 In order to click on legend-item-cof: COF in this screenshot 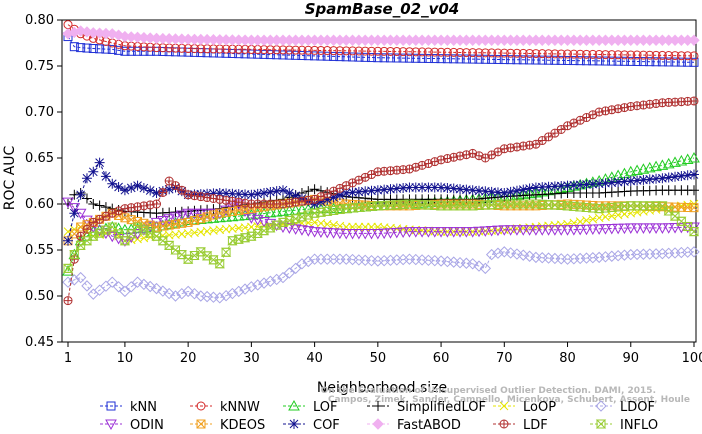, I will do `click(311, 425)`.